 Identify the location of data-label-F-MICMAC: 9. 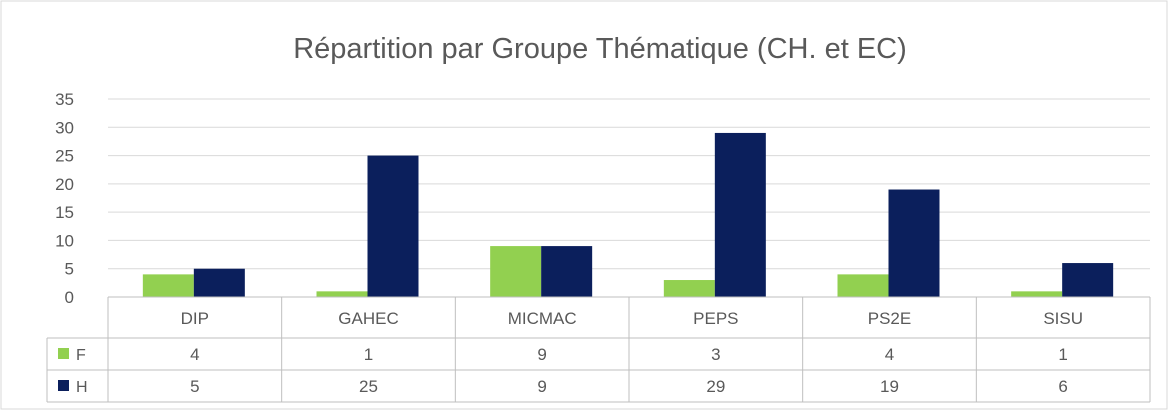
(541, 354).